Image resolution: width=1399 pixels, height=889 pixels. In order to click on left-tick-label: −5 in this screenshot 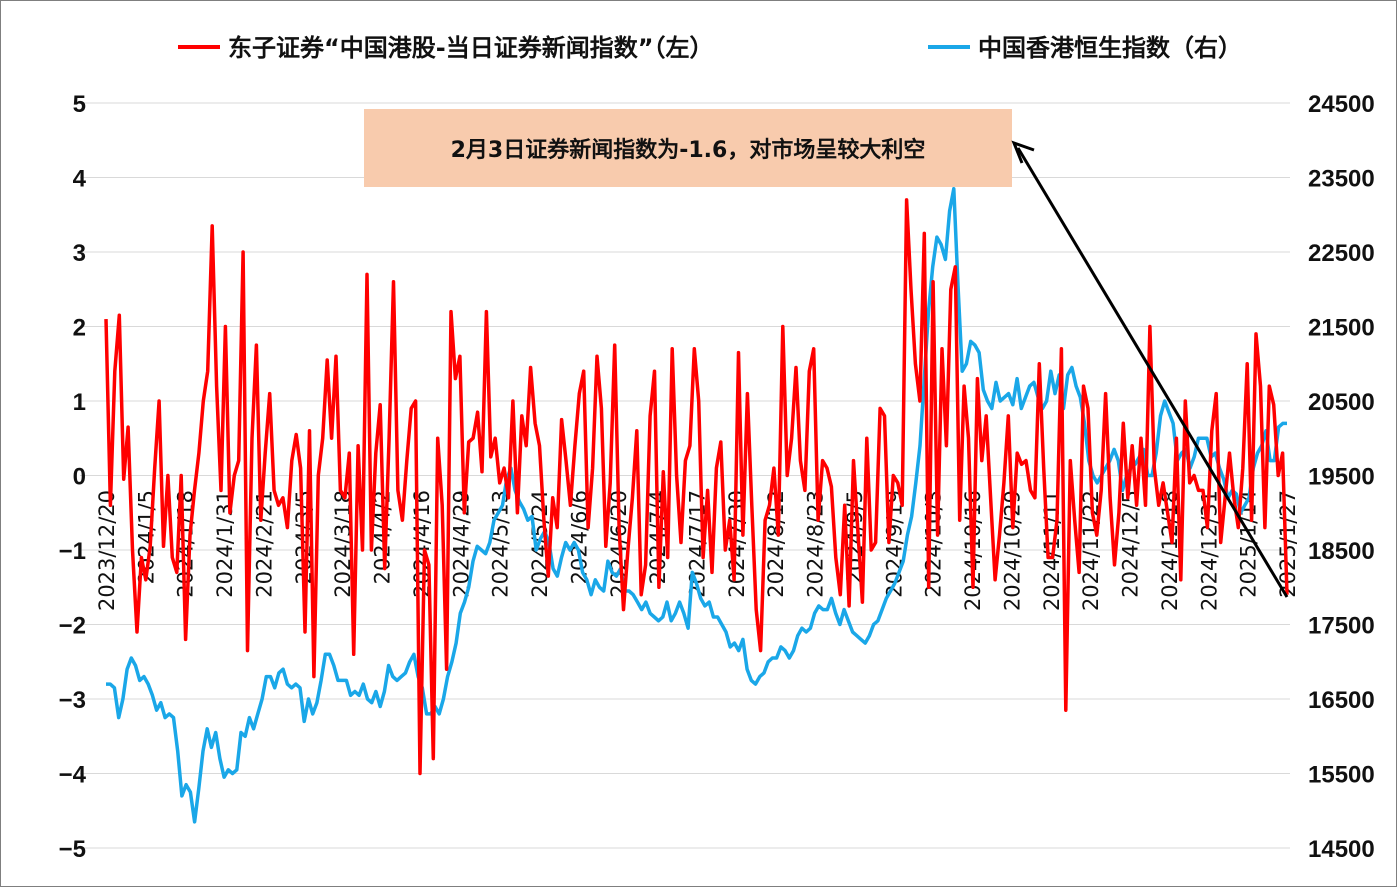, I will do `click(72, 849)`.